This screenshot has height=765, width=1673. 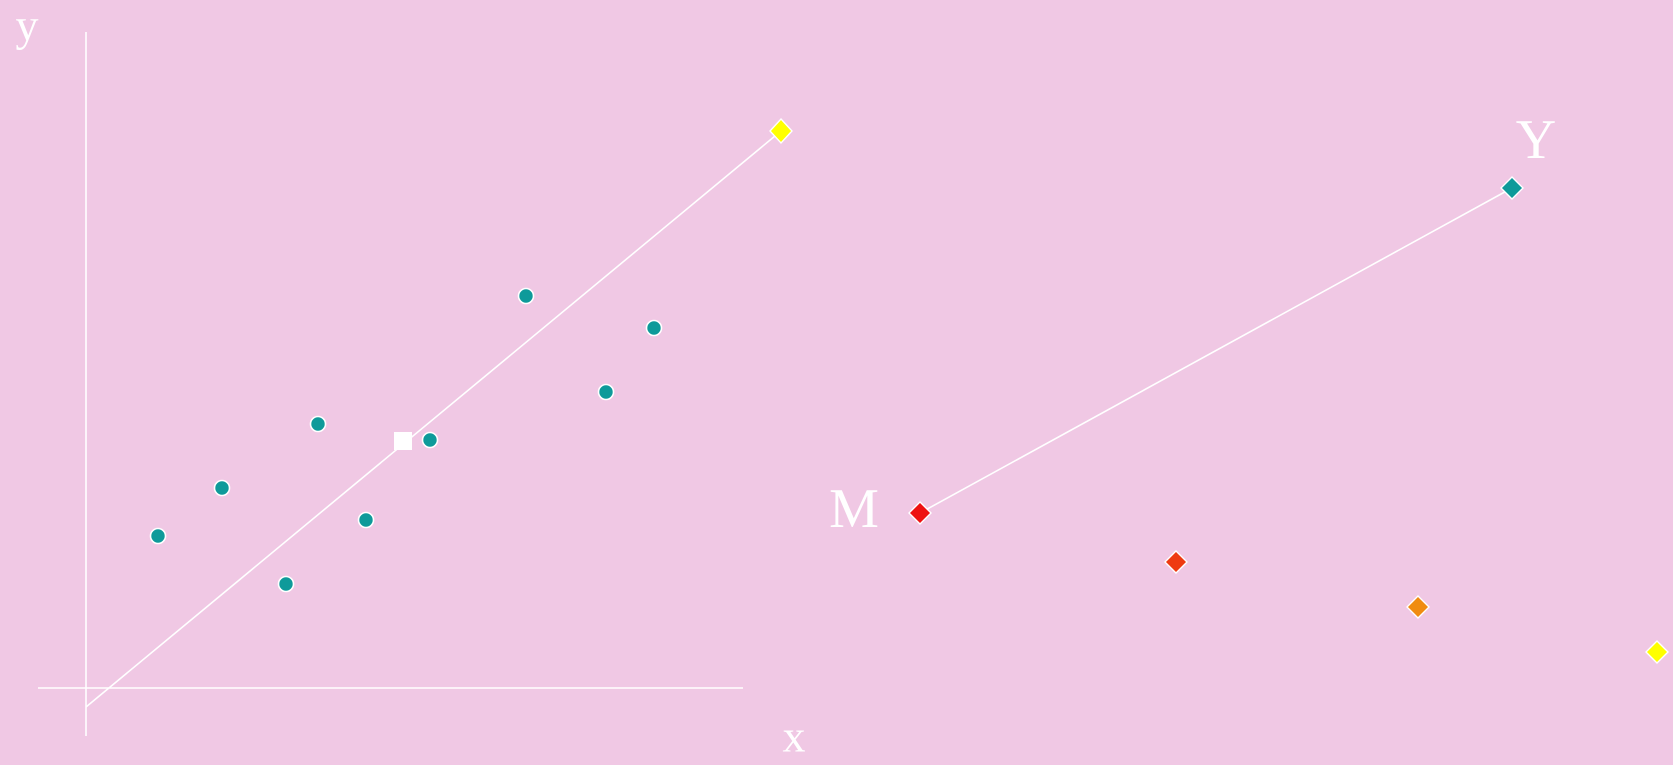 What do you see at coordinates (920, 513) in the screenshot?
I see `diamond-red` at bounding box center [920, 513].